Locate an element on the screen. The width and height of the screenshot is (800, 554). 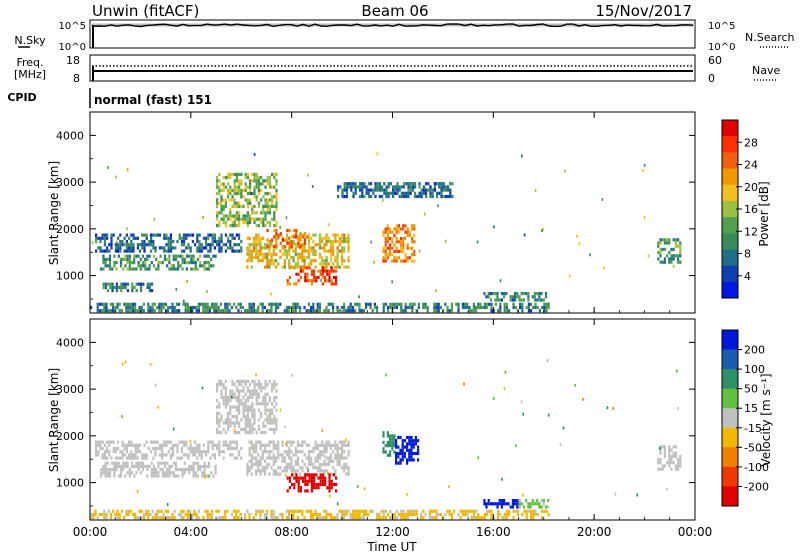
time-tick-label: 12:00 is located at coordinates (392, 532).